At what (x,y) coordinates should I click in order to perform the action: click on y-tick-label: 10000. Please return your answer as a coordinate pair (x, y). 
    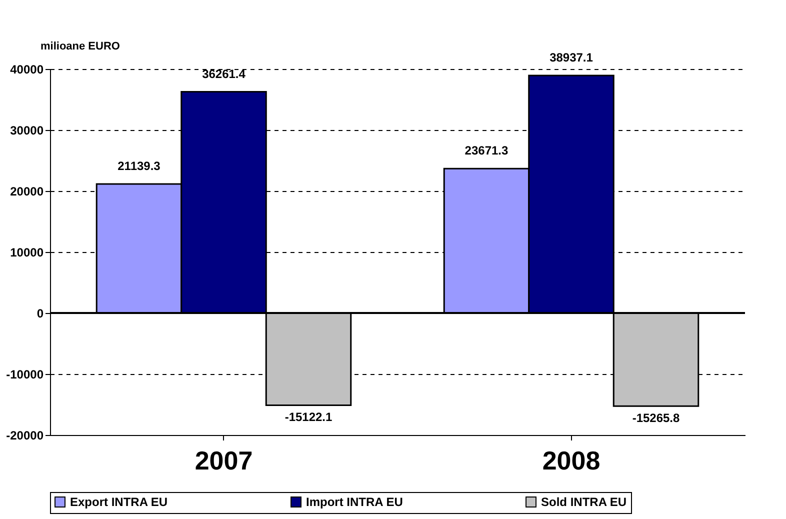
    Looking at the image, I should click on (27, 253).